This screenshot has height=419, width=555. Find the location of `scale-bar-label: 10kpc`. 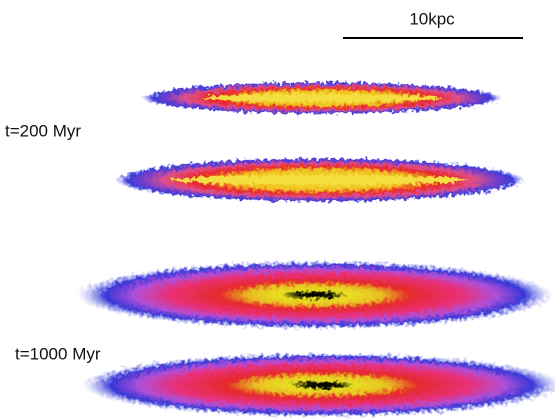

scale-bar-label: 10kpc is located at coordinates (432, 18).